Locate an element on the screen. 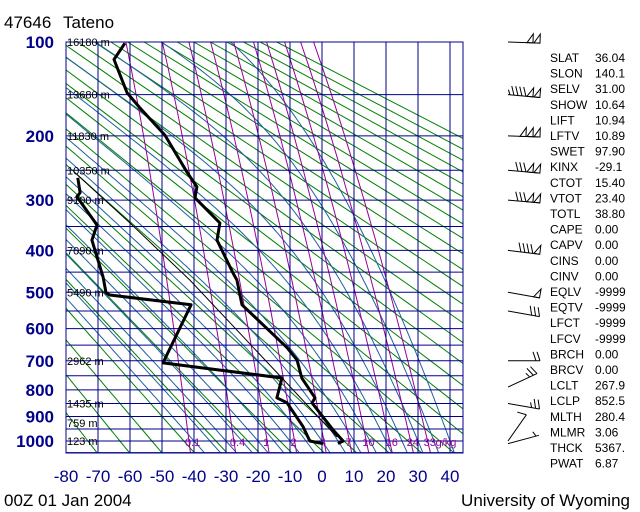 This screenshot has height=512, width=640. height-label: 10350 m is located at coordinates (88, 171).